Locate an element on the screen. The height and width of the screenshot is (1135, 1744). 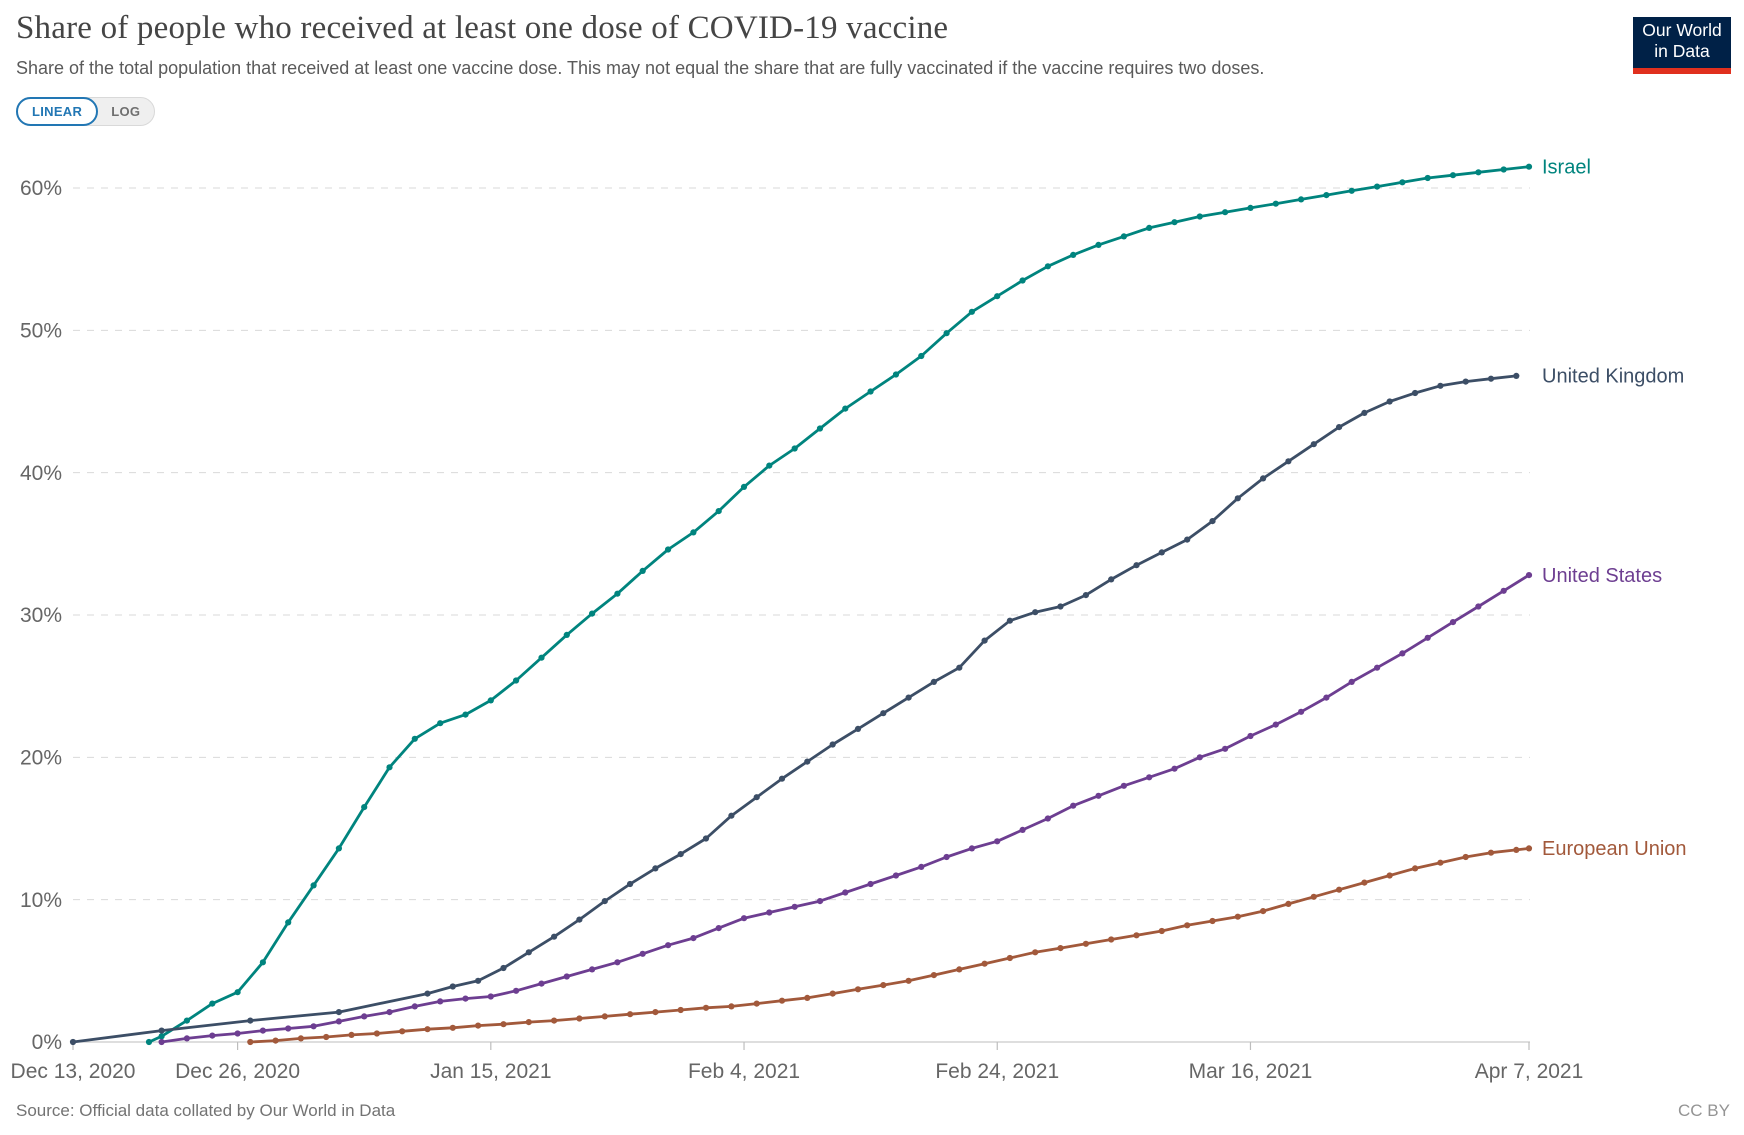
owid-logo: Our World in Data is located at coordinates (1682, 45).